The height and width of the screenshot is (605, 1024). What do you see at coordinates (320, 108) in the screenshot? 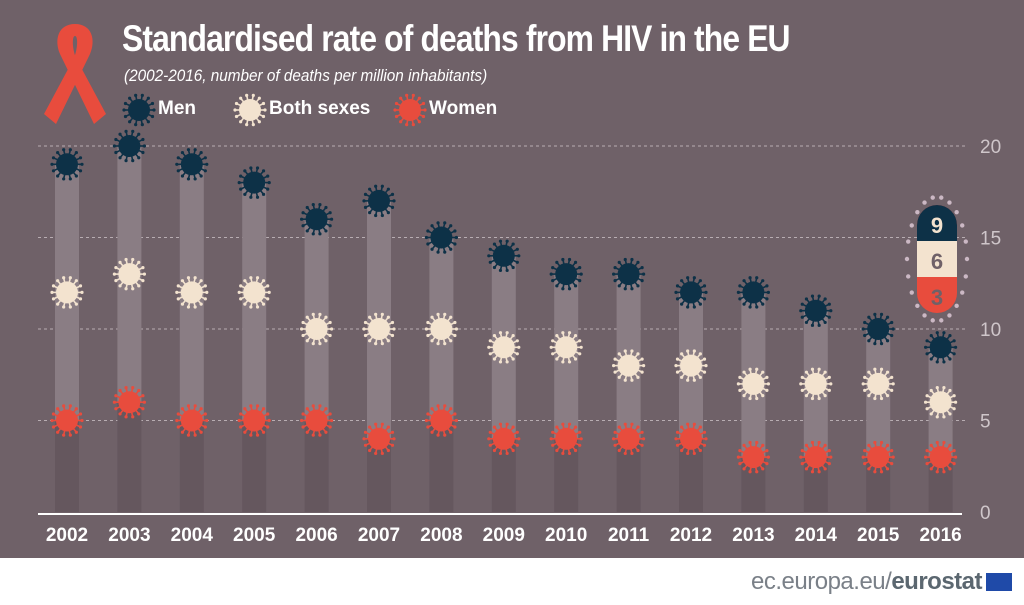
I see `legend-both-label: Both sexes` at bounding box center [320, 108].